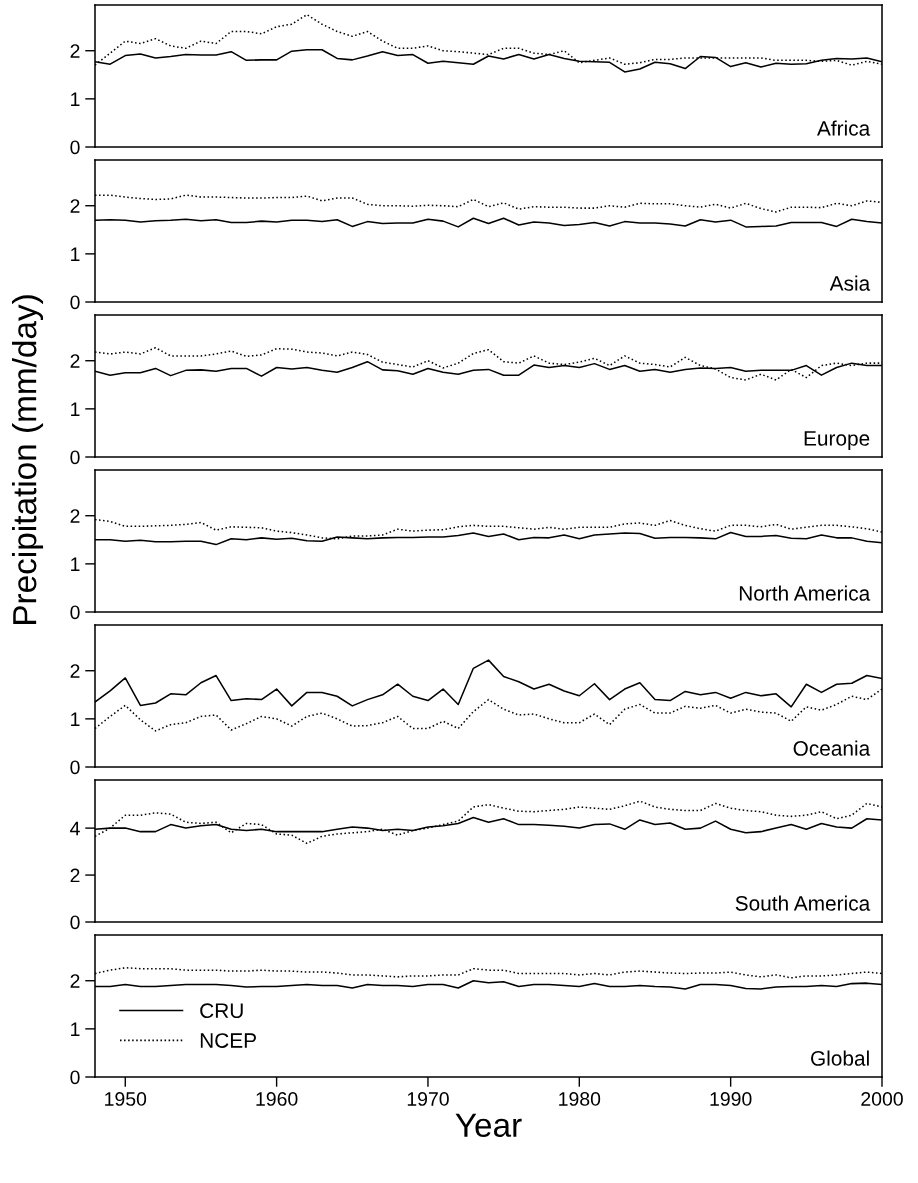 The width and height of the screenshot is (918, 1183). What do you see at coordinates (228, 1040) in the screenshot?
I see `legend-label: NCEP` at bounding box center [228, 1040].